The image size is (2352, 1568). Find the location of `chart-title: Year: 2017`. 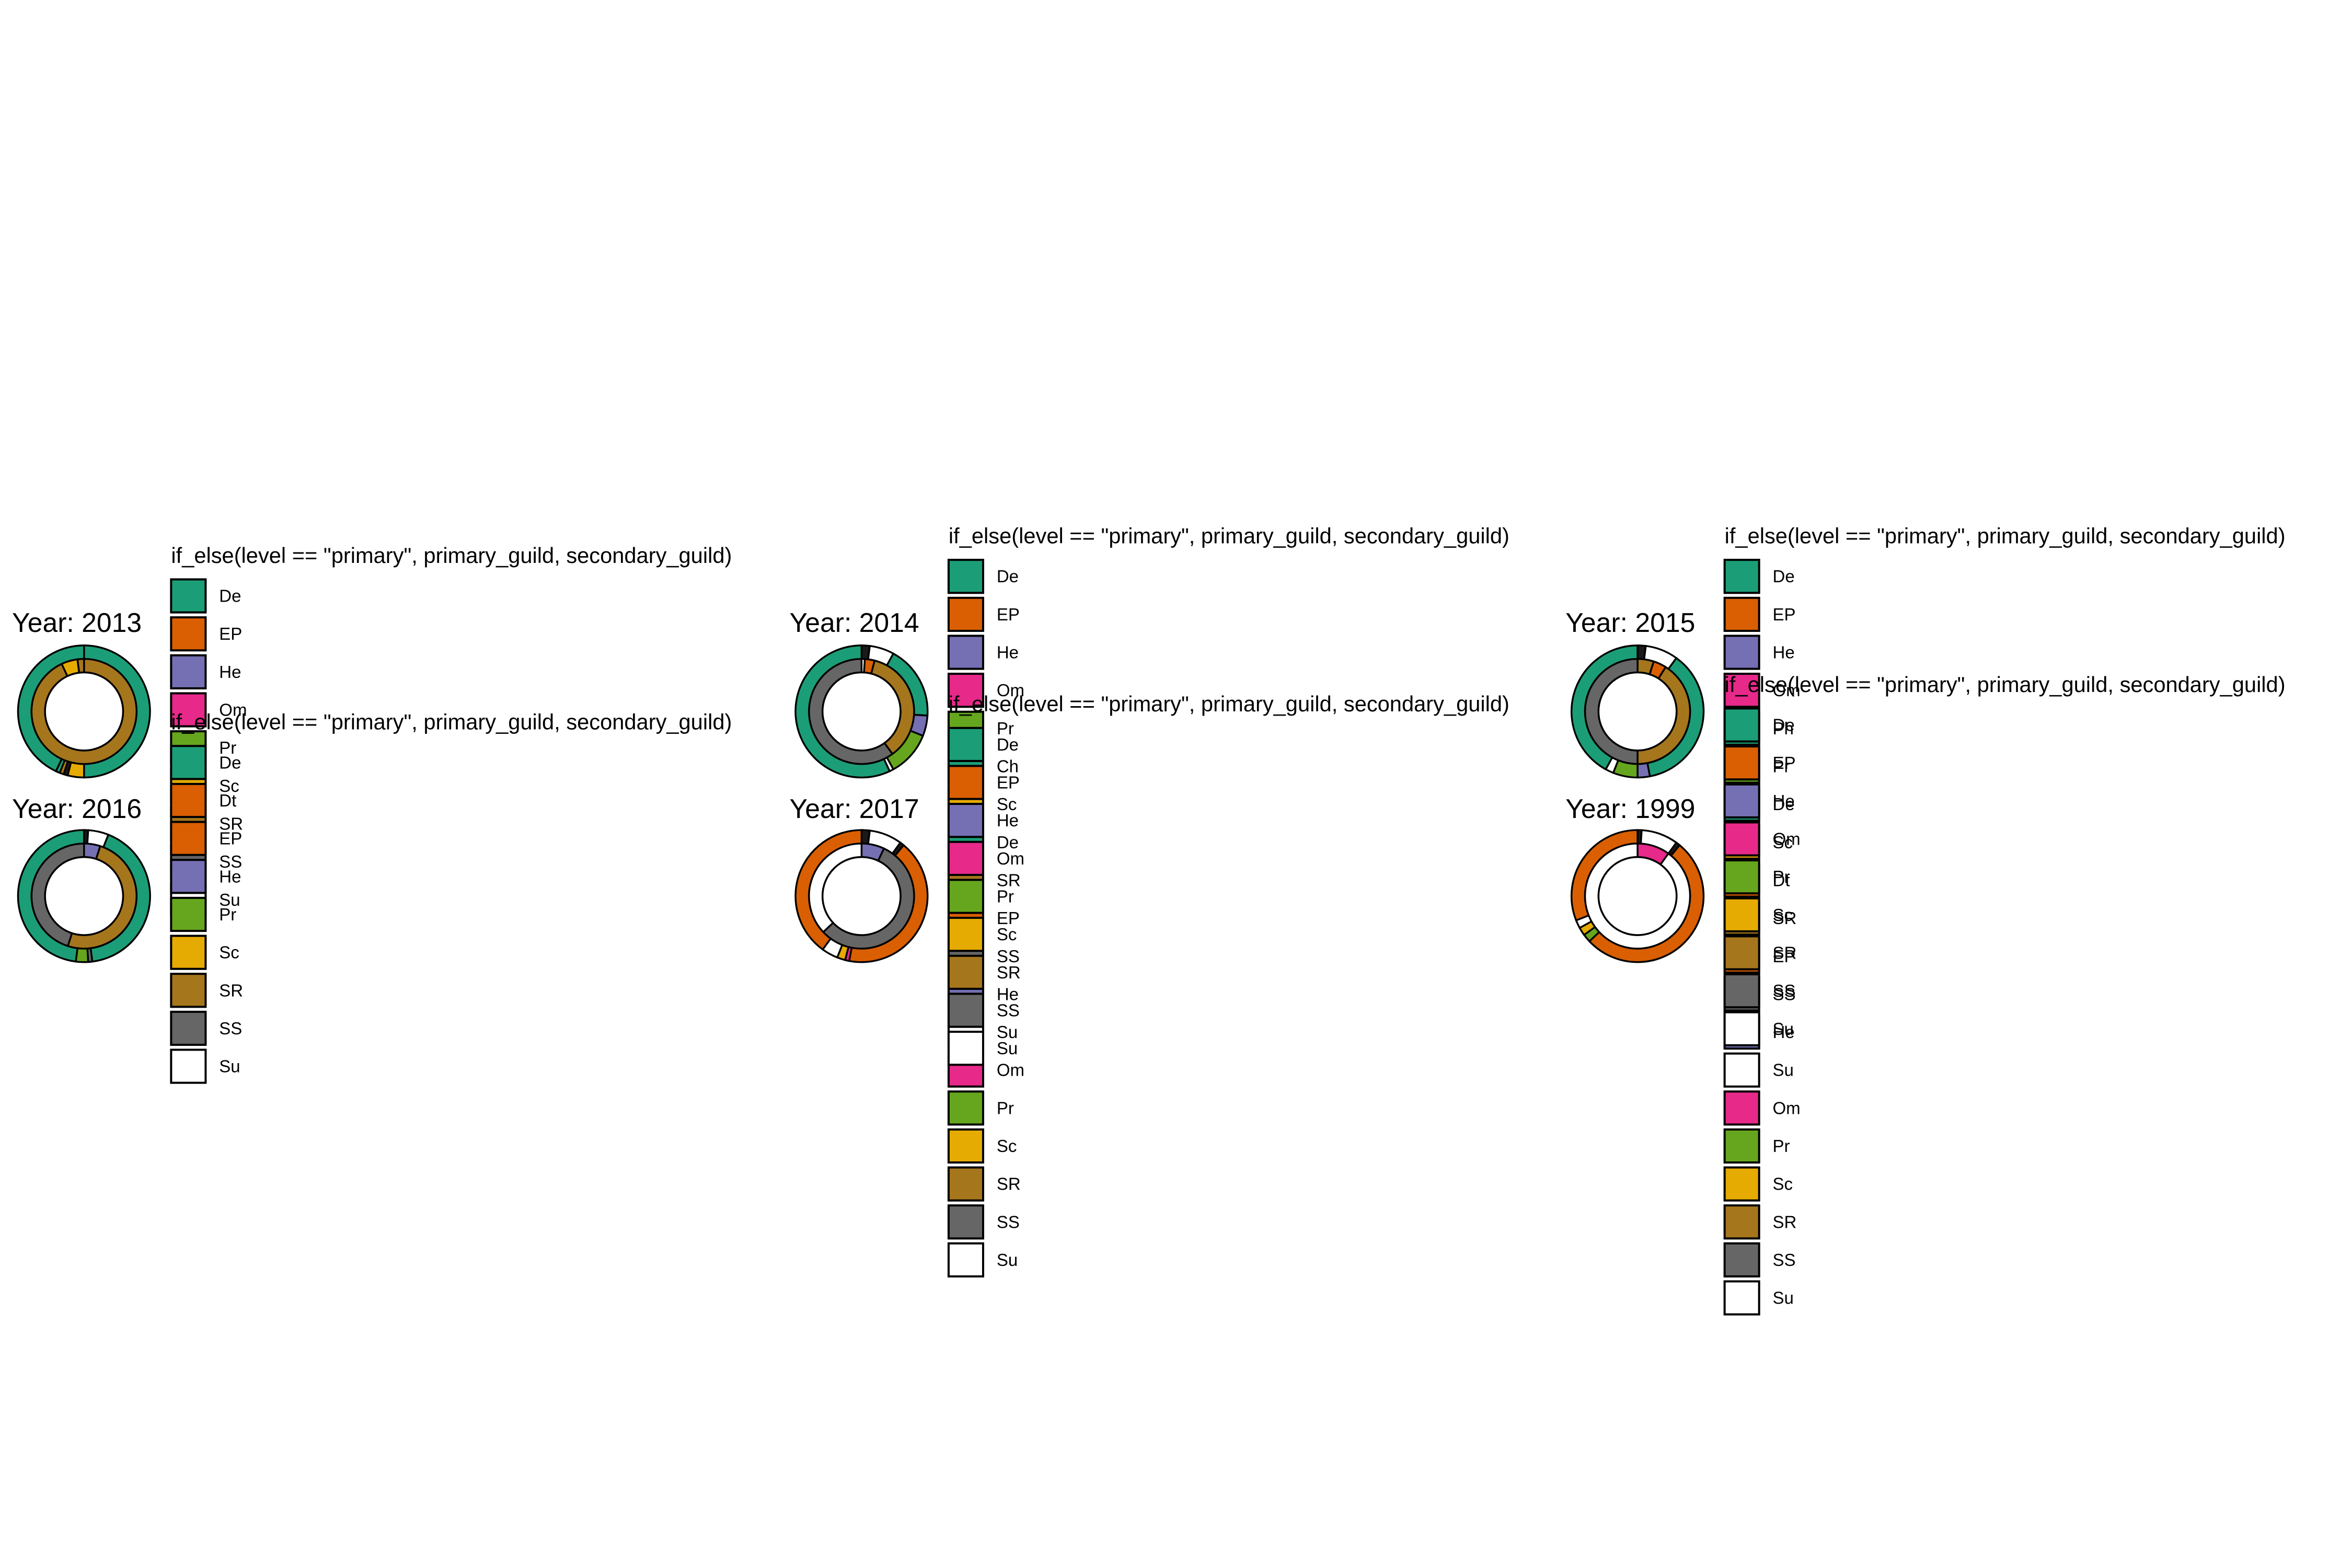

chart-title: Year: 2017 is located at coordinates (854, 808).